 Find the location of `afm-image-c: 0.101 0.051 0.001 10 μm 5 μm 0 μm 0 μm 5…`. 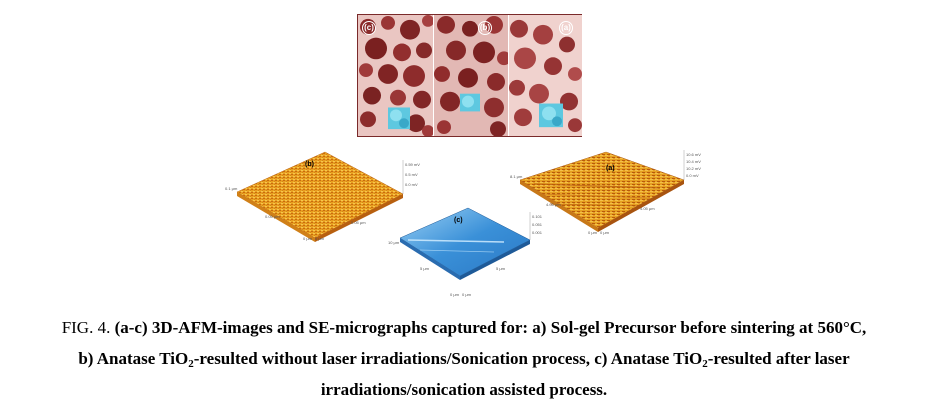

afm-image-c: 0.101 0.051 0.001 10 μm 5 μm 0 μm 0 μm 5… is located at coordinates (464, 250).